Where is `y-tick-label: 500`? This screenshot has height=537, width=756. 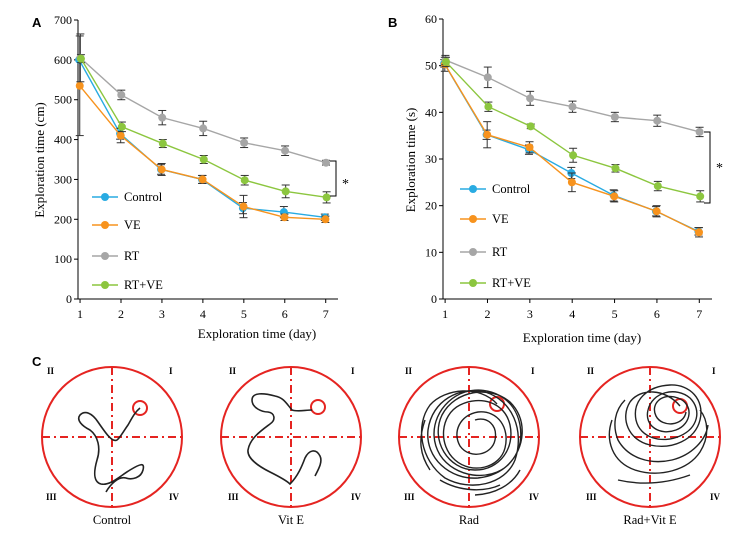 y-tick-label: 500 is located at coordinates (63, 100).